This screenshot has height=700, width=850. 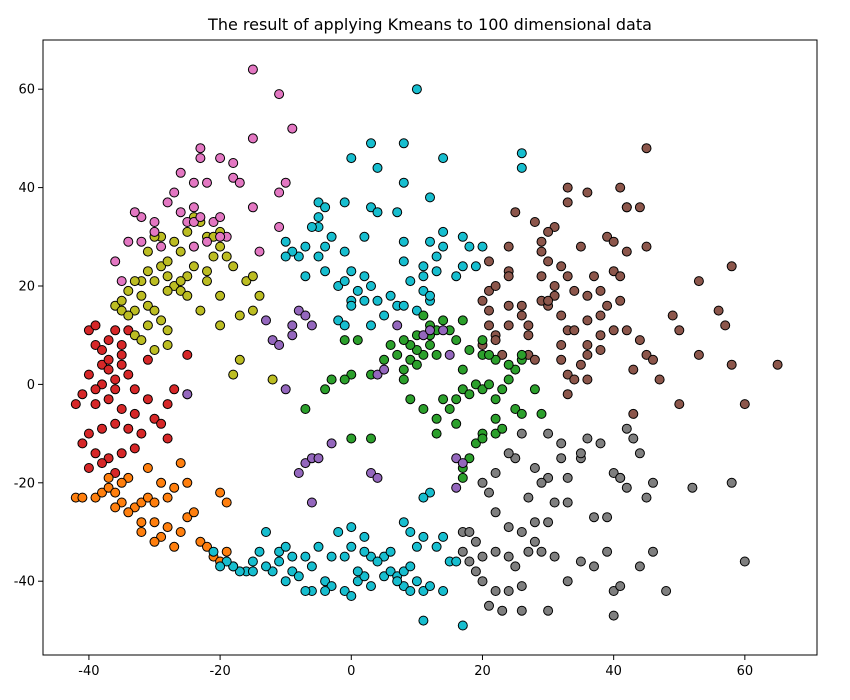 I want to click on y-tick-label: 20, so click(x=26, y=287).